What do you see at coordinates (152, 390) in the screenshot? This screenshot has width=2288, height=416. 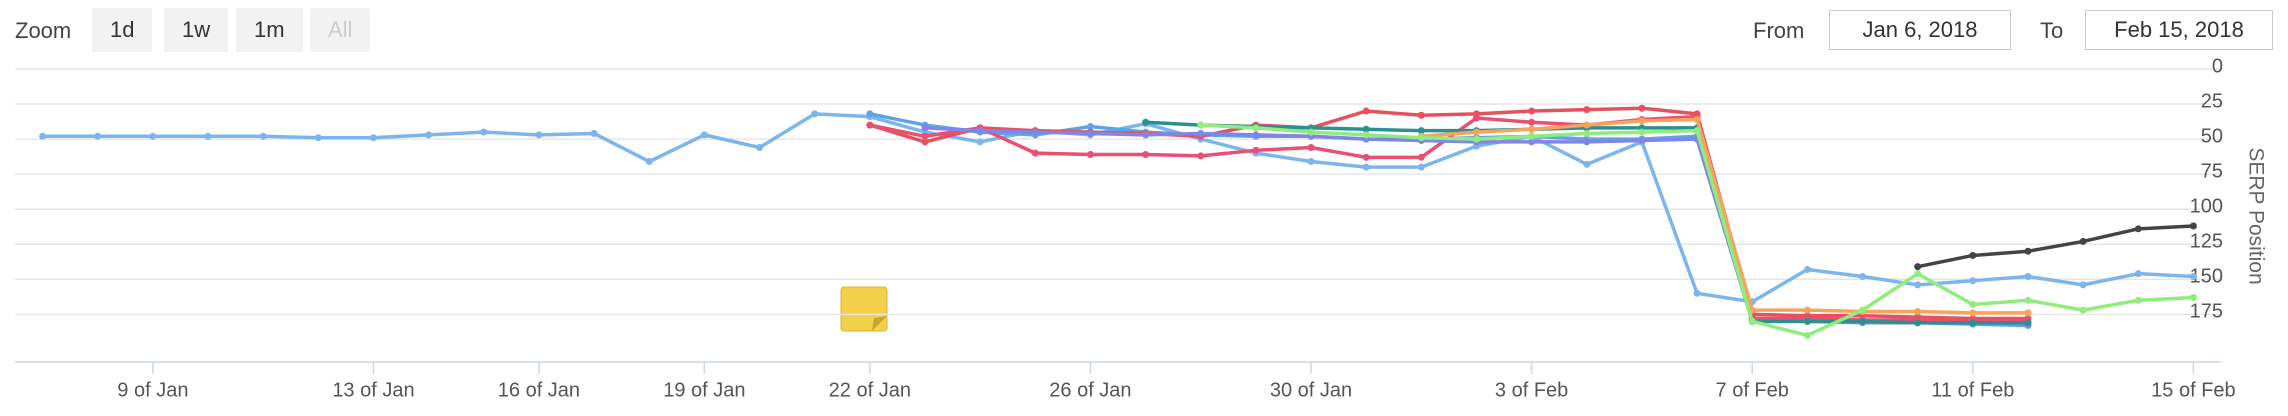 I see `x-tick-label: 9 of Jan` at bounding box center [152, 390].